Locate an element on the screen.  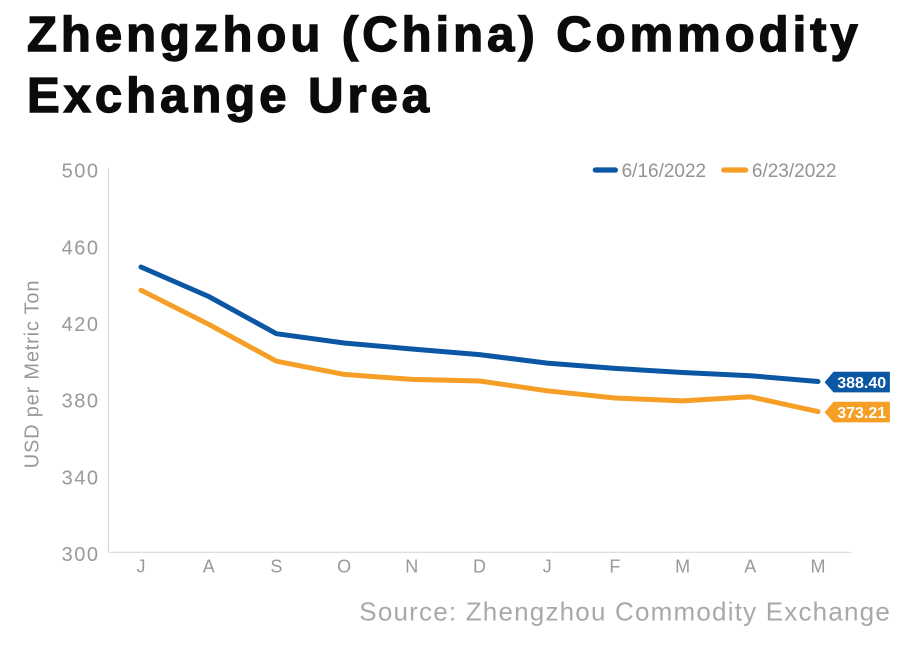
svg-text:Source: Zhengzhou Commodity Ex: Source: Zhengzhou Commodity Exchange is located at coordinates (625, 611).